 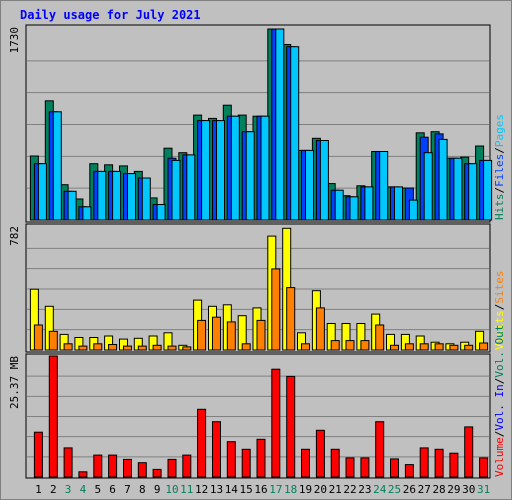 I want to click on x-tick-label: 8, so click(x=142, y=489).